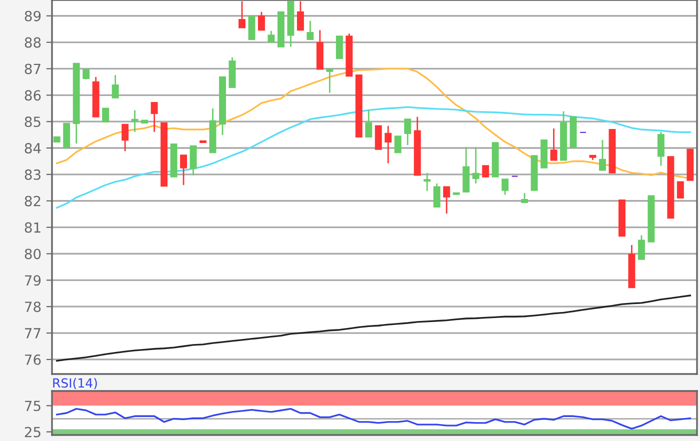  What do you see at coordinates (32, 227) in the screenshot?
I see `y-tick-label: 81` at bounding box center [32, 227].